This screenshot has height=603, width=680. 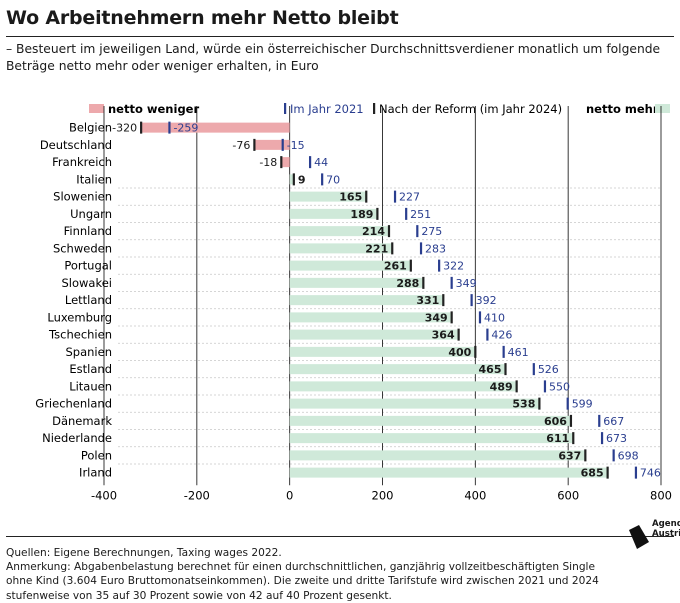 I want to click on value-label-2021: 44, so click(x=321, y=162).